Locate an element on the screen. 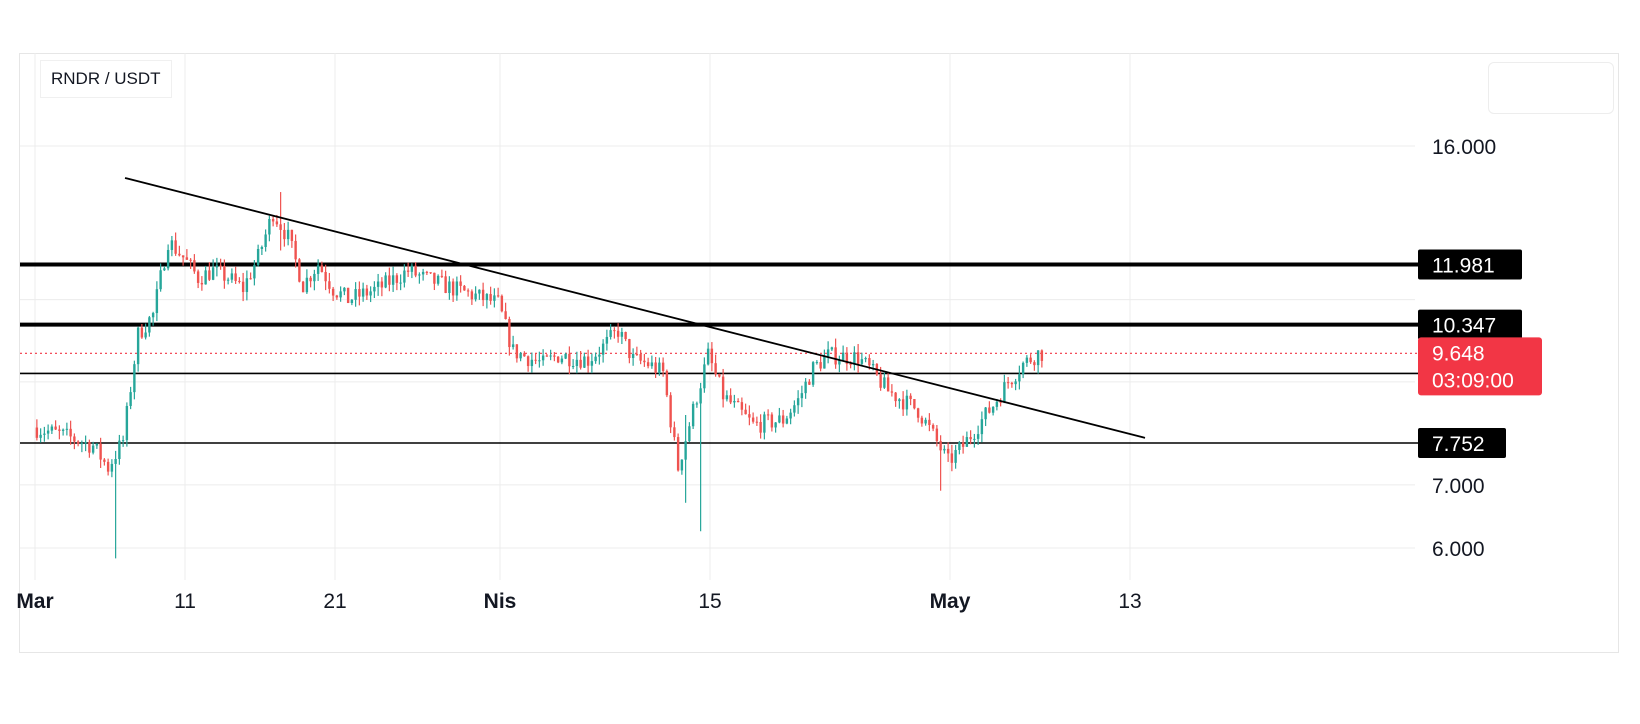 The image size is (1640, 724). y-tick-label: 6.000 is located at coordinates (1458, 549).